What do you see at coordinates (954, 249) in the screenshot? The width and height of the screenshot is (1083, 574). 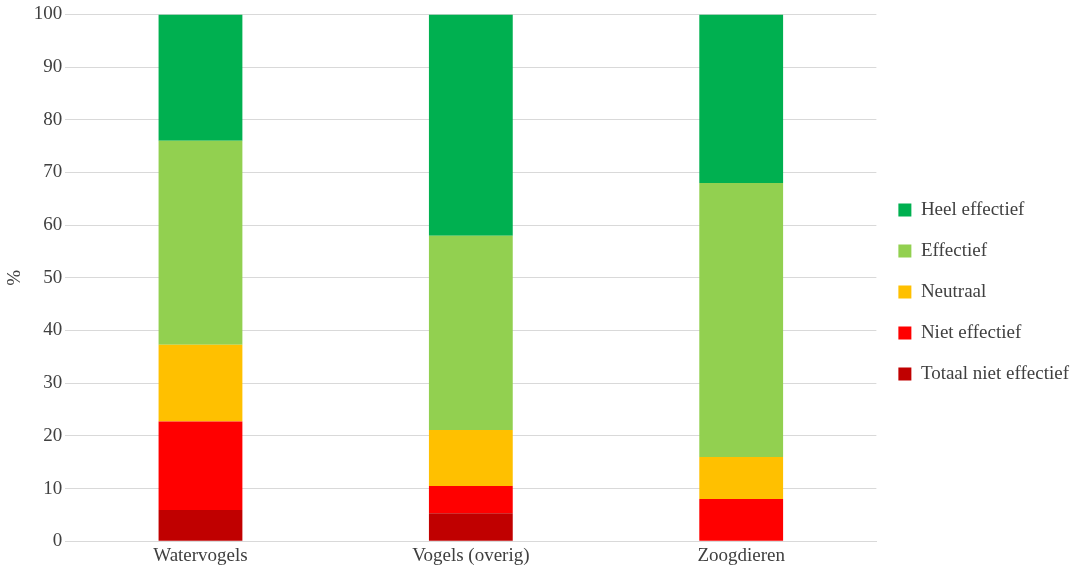 I see `legend-label: Effectief` at bounding box center [954, 249].